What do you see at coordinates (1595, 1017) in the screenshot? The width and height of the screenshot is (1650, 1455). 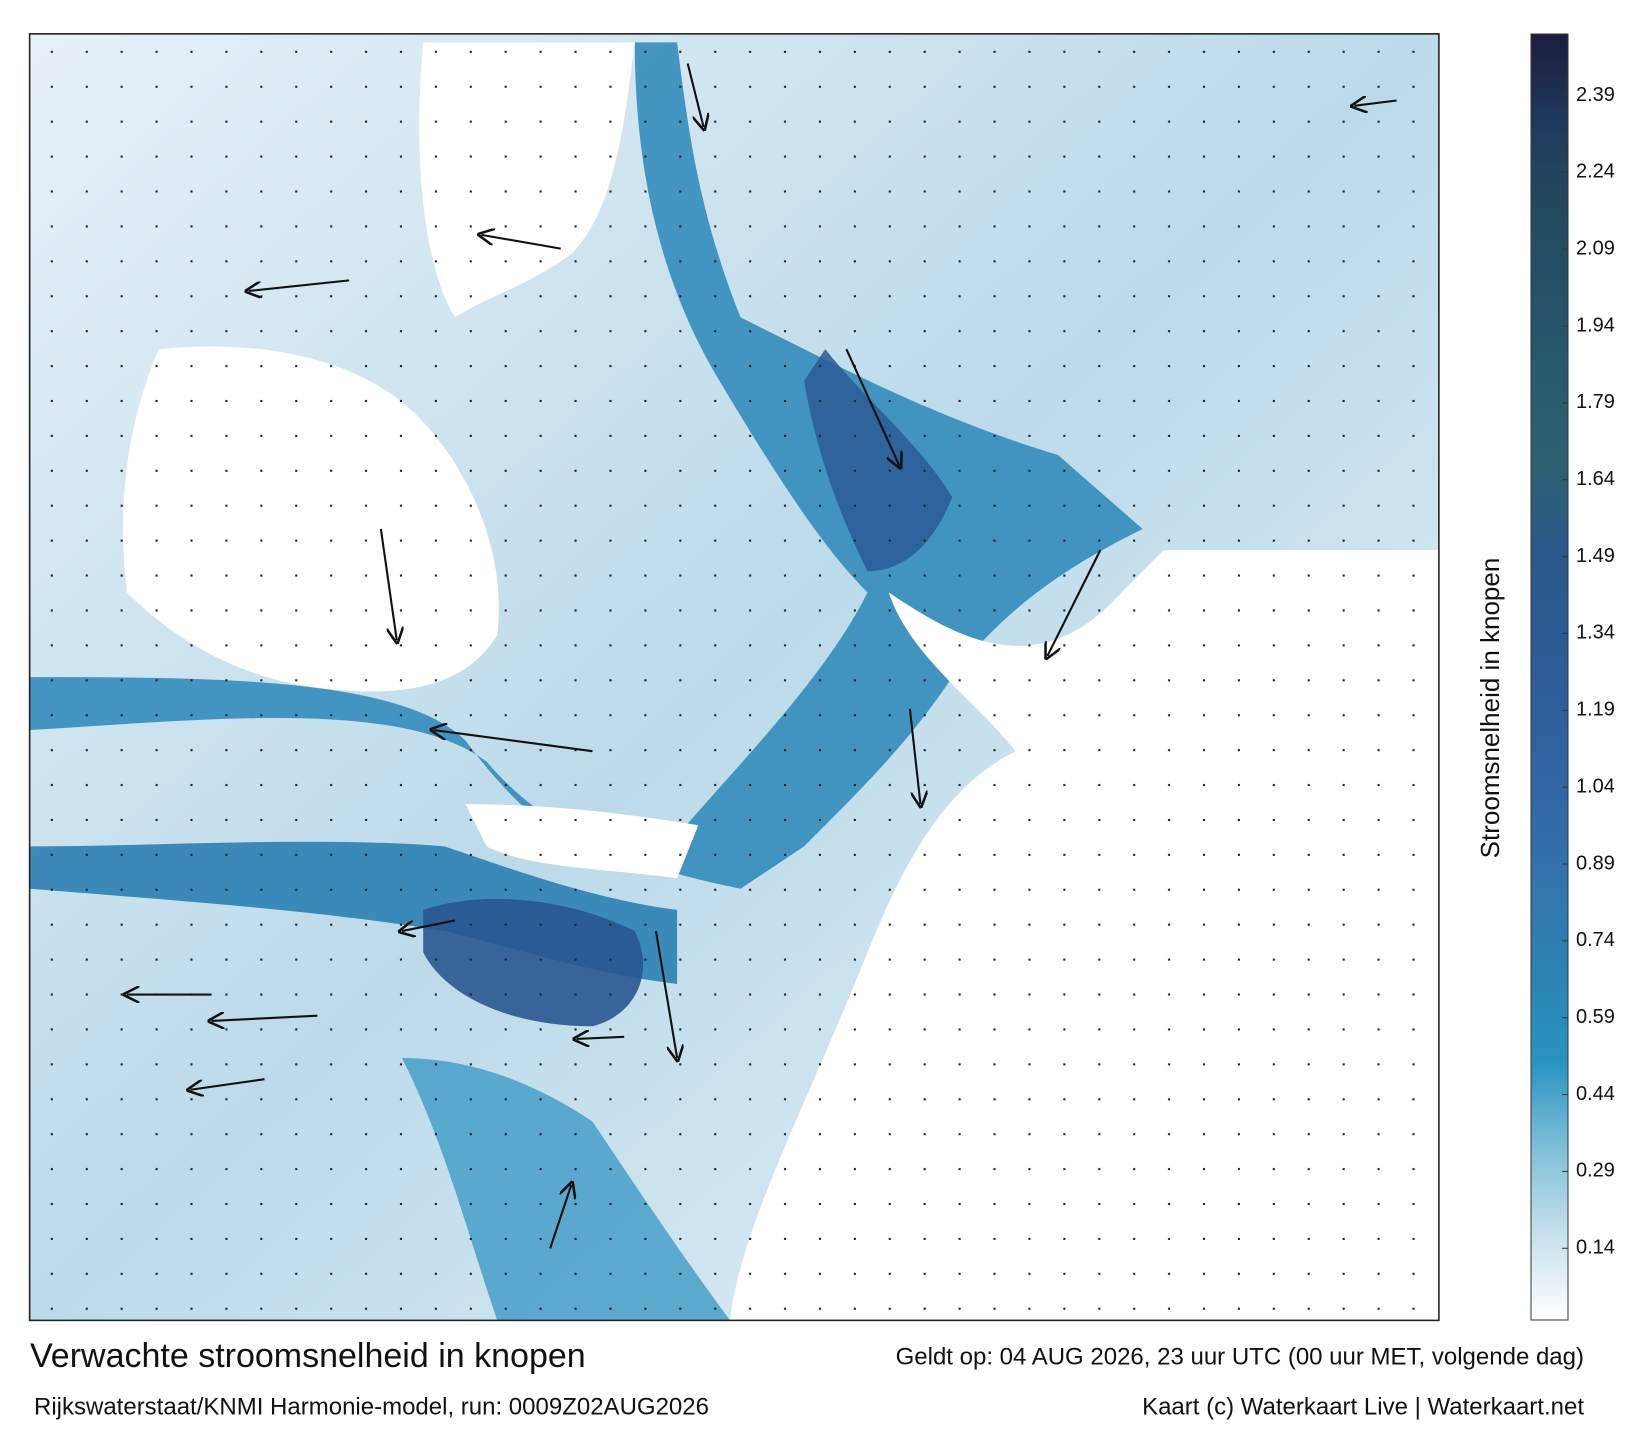 I see `colorbar-tick-label: 0.59` at bounding box center [1595, 1017].